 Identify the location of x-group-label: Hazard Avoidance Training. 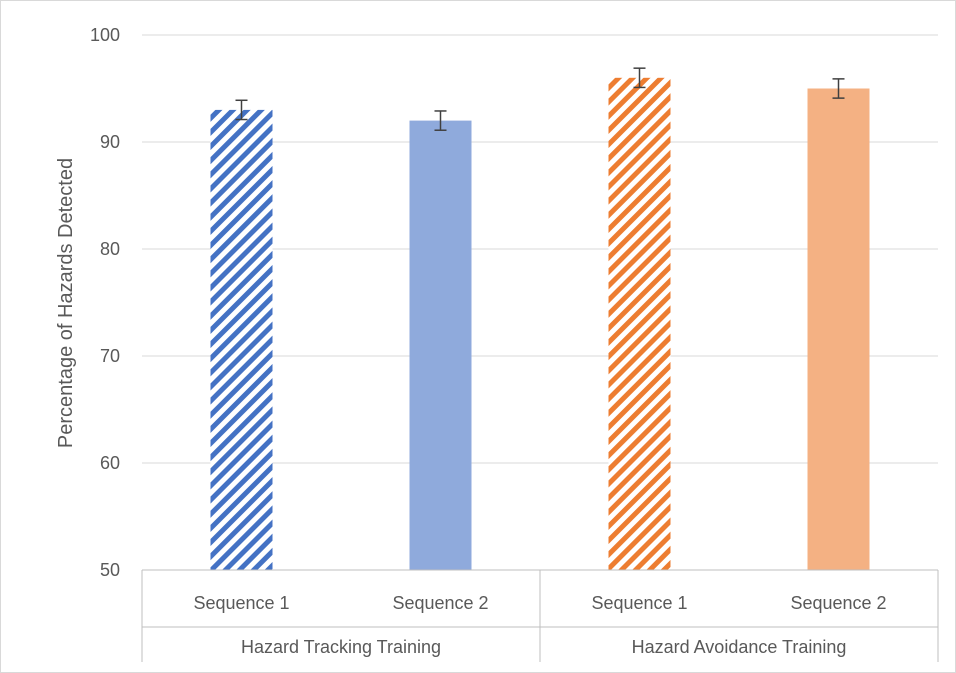
(739, 647).